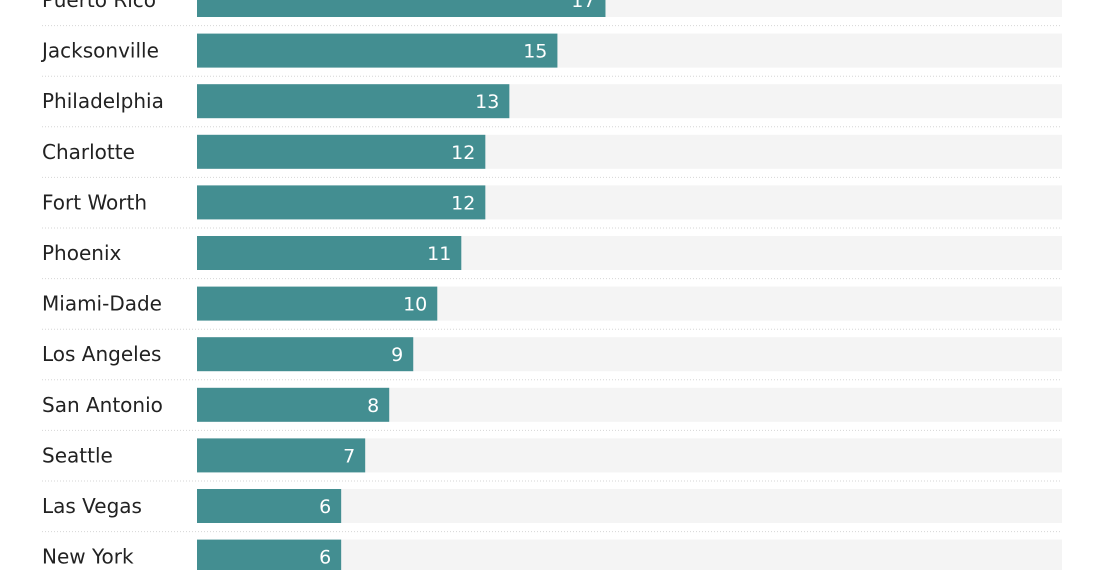 This screenshot has height=570, width=1096. I want to click on value-label: 13, so click(487, 102).